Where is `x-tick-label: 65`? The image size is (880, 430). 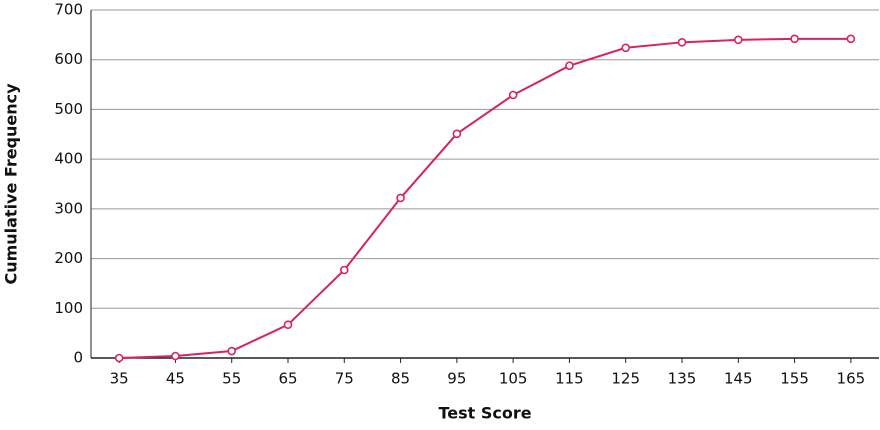 x-tick-label: 65 is located at coordinates (287, 379).